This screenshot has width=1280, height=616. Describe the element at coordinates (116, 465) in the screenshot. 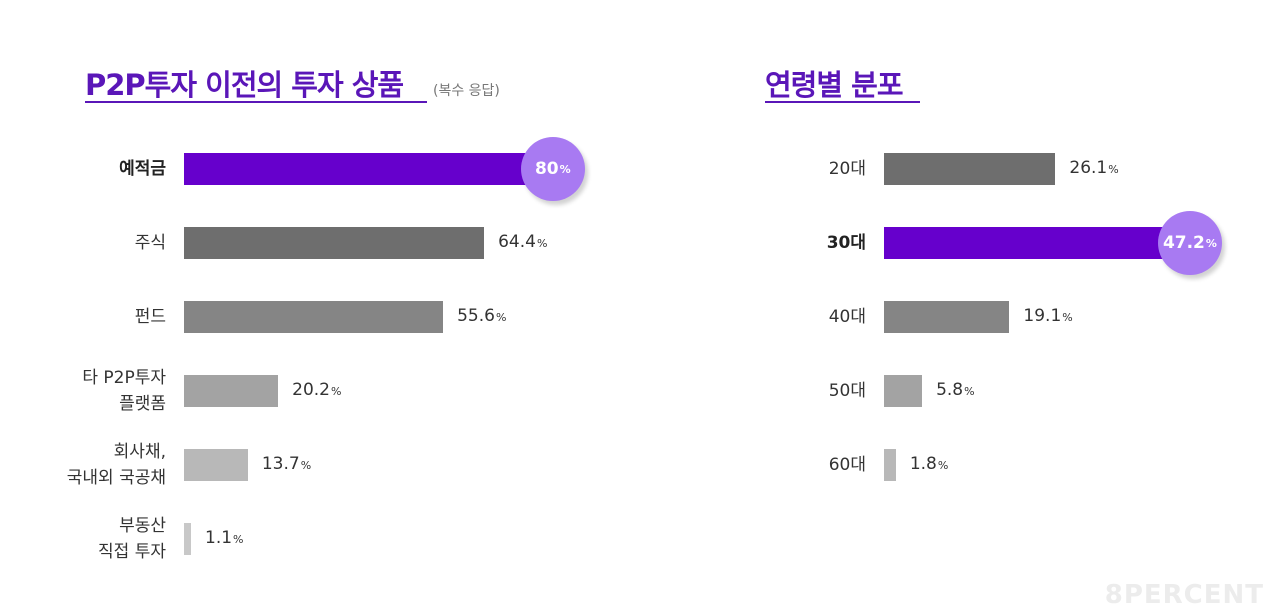

I see `category-label: 회사채, 국내외 국공채` at that location.